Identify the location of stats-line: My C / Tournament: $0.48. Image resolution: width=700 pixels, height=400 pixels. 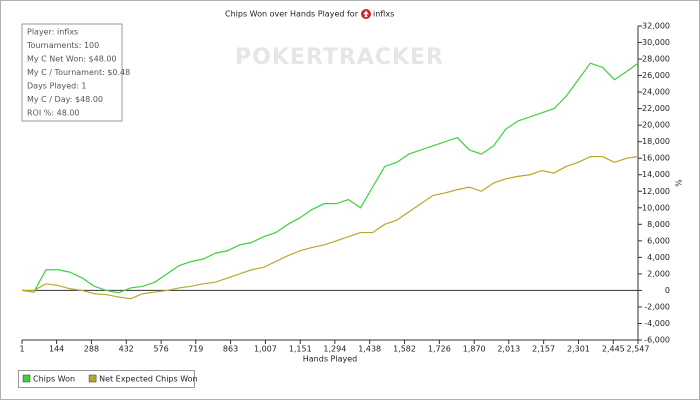
(78, 72).